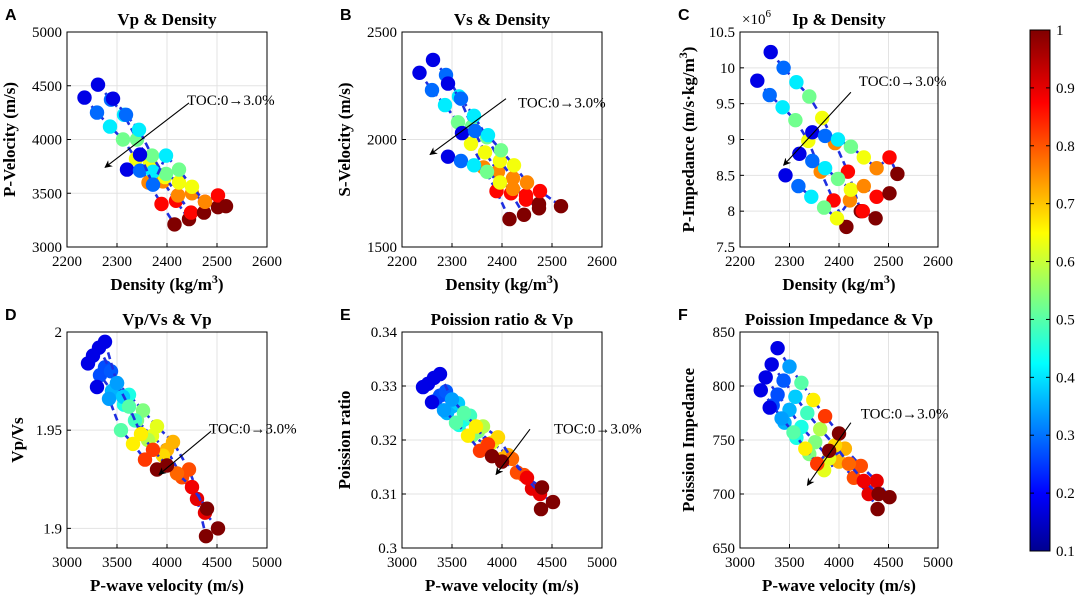 This screenshot has height=604, width=1084. Describe the element at coordinates (724, 495) in the screenshot. I see `y-tick-label: 700` at that location.